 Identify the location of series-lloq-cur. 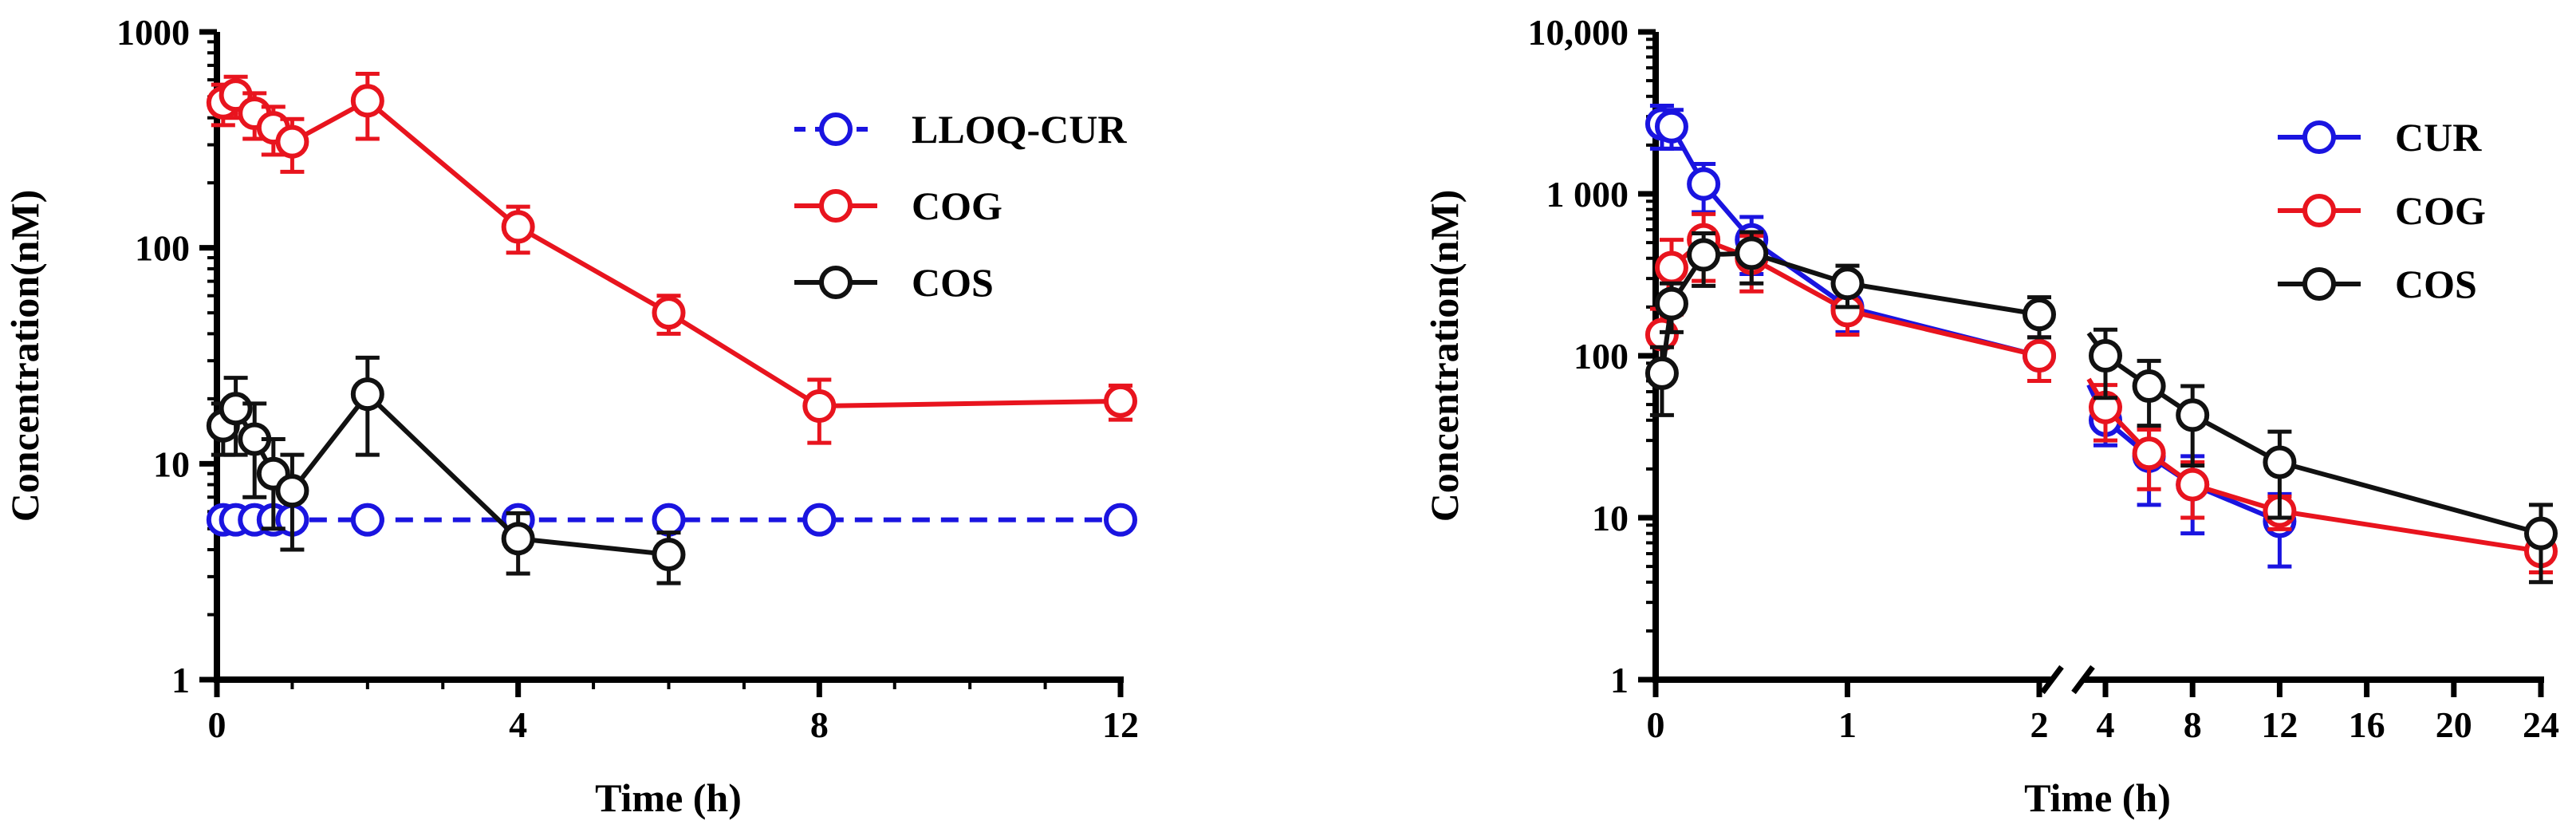
(671, 520).